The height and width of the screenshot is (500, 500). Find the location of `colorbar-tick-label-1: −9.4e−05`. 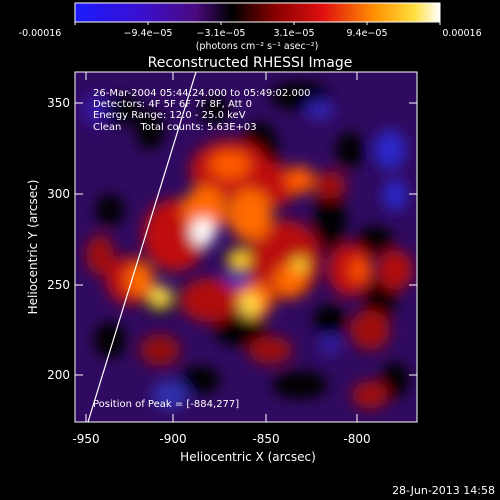

colorbar-tick-label-1: −9.4e−05 is located at coordinates (148, 33).